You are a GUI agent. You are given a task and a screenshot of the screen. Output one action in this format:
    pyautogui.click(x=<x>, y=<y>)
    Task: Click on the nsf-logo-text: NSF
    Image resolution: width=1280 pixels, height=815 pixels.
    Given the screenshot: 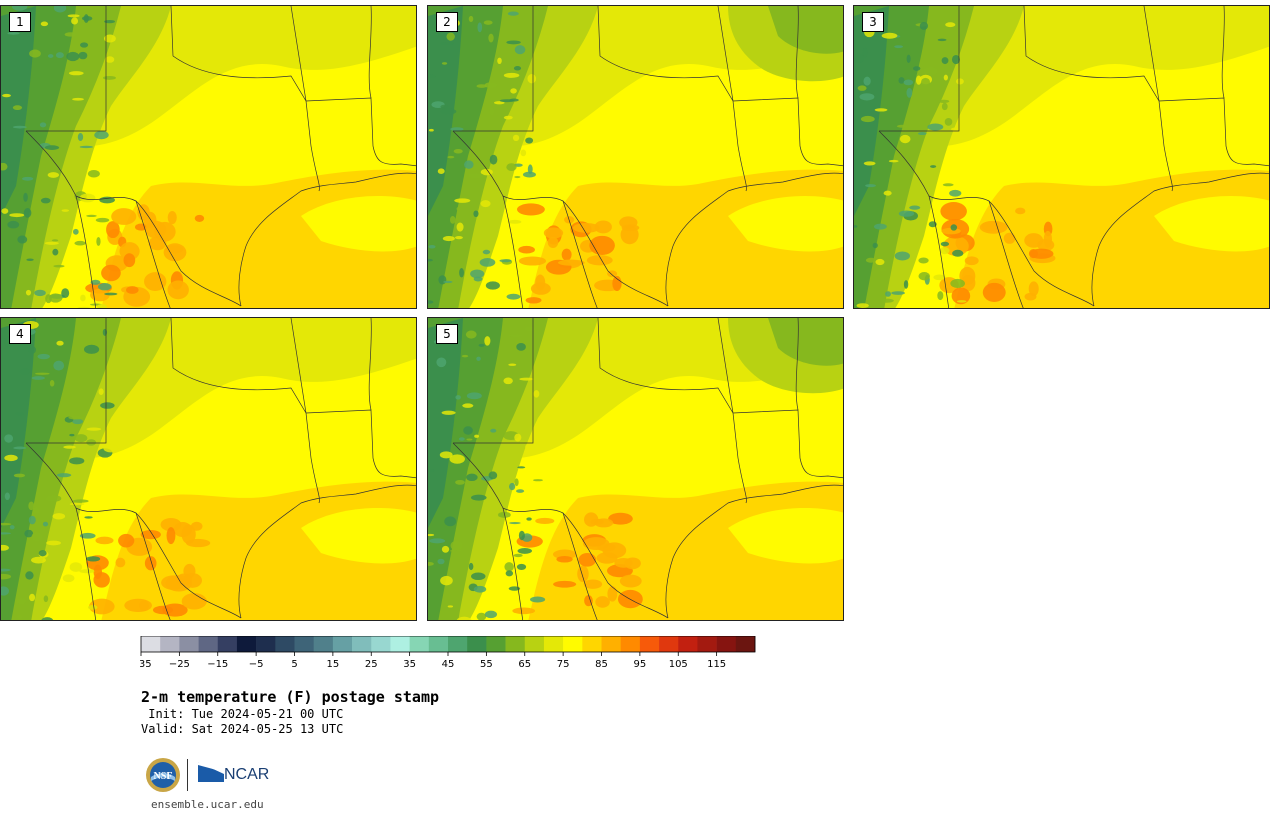 What is the action you would take?
    pyautogui.click(x=163, y=776)
    